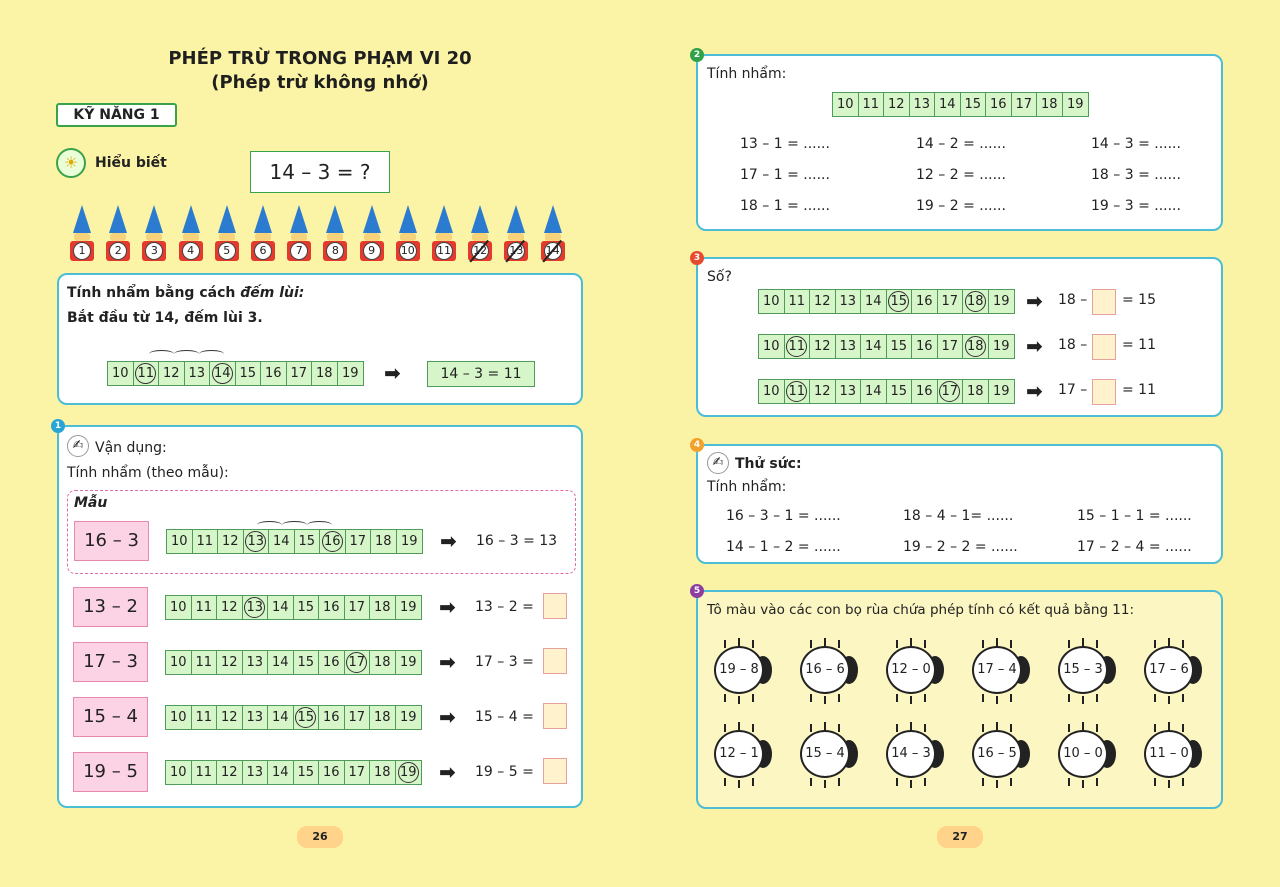 The width and height of the screenshot is (1280, 887). I want to click on exercise-4-subtitle: Tính nhẩm:, so click(747, 487).